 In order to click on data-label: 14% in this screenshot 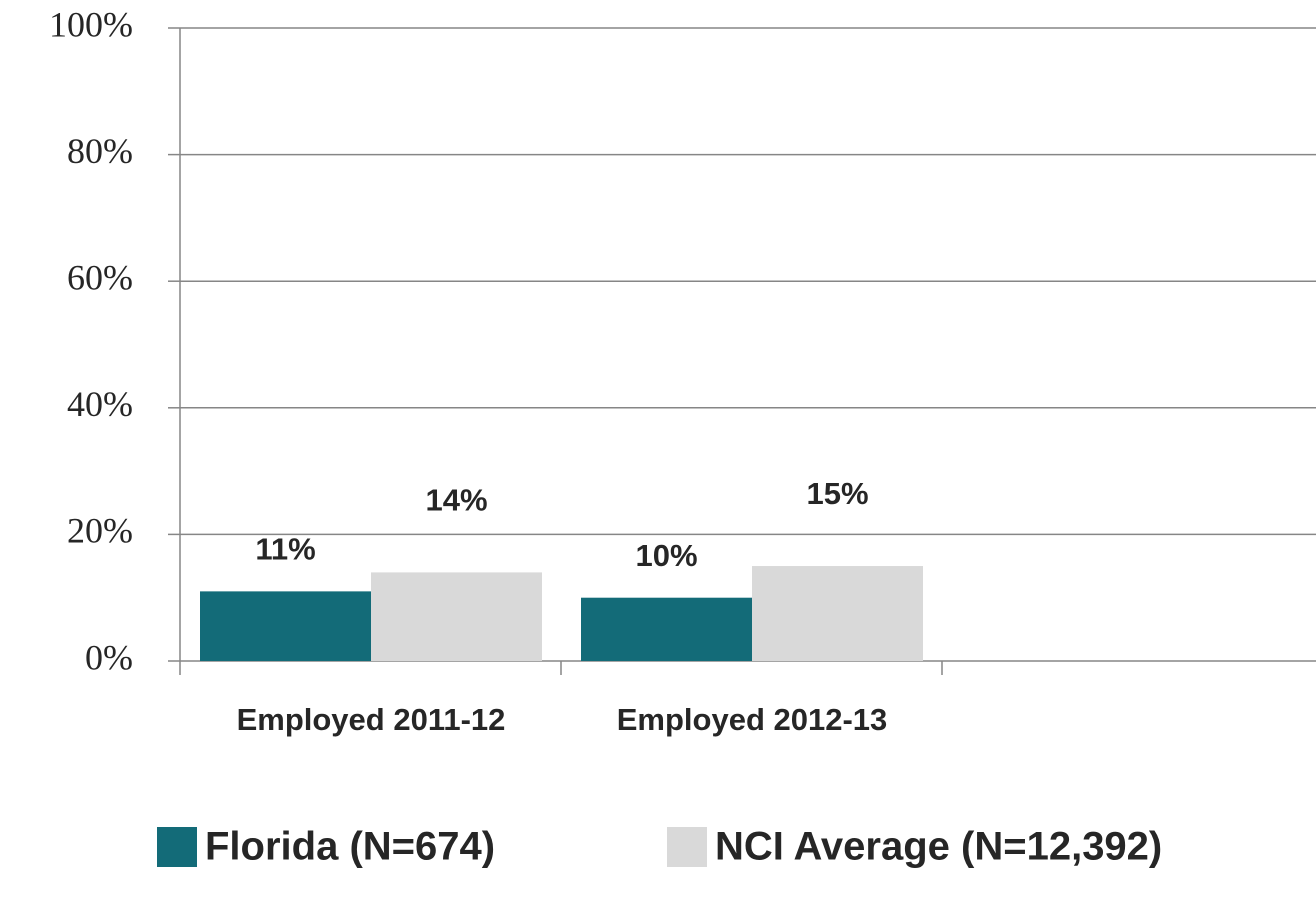, I will do `click(456, 500)`.